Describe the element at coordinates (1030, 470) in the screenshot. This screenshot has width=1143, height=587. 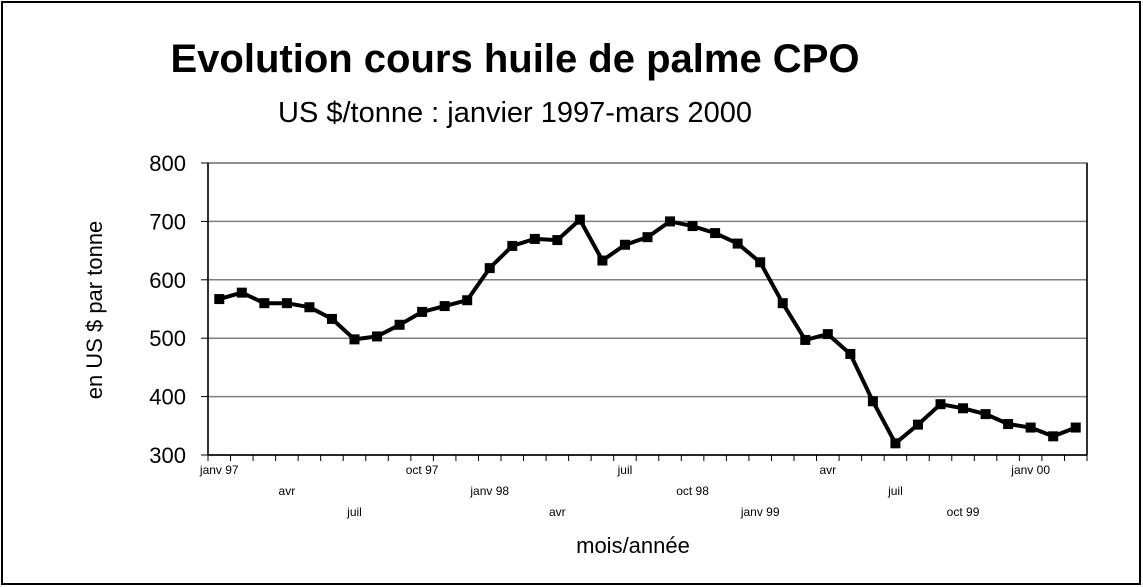
I see `x-tick-label: janv 00` at that location.